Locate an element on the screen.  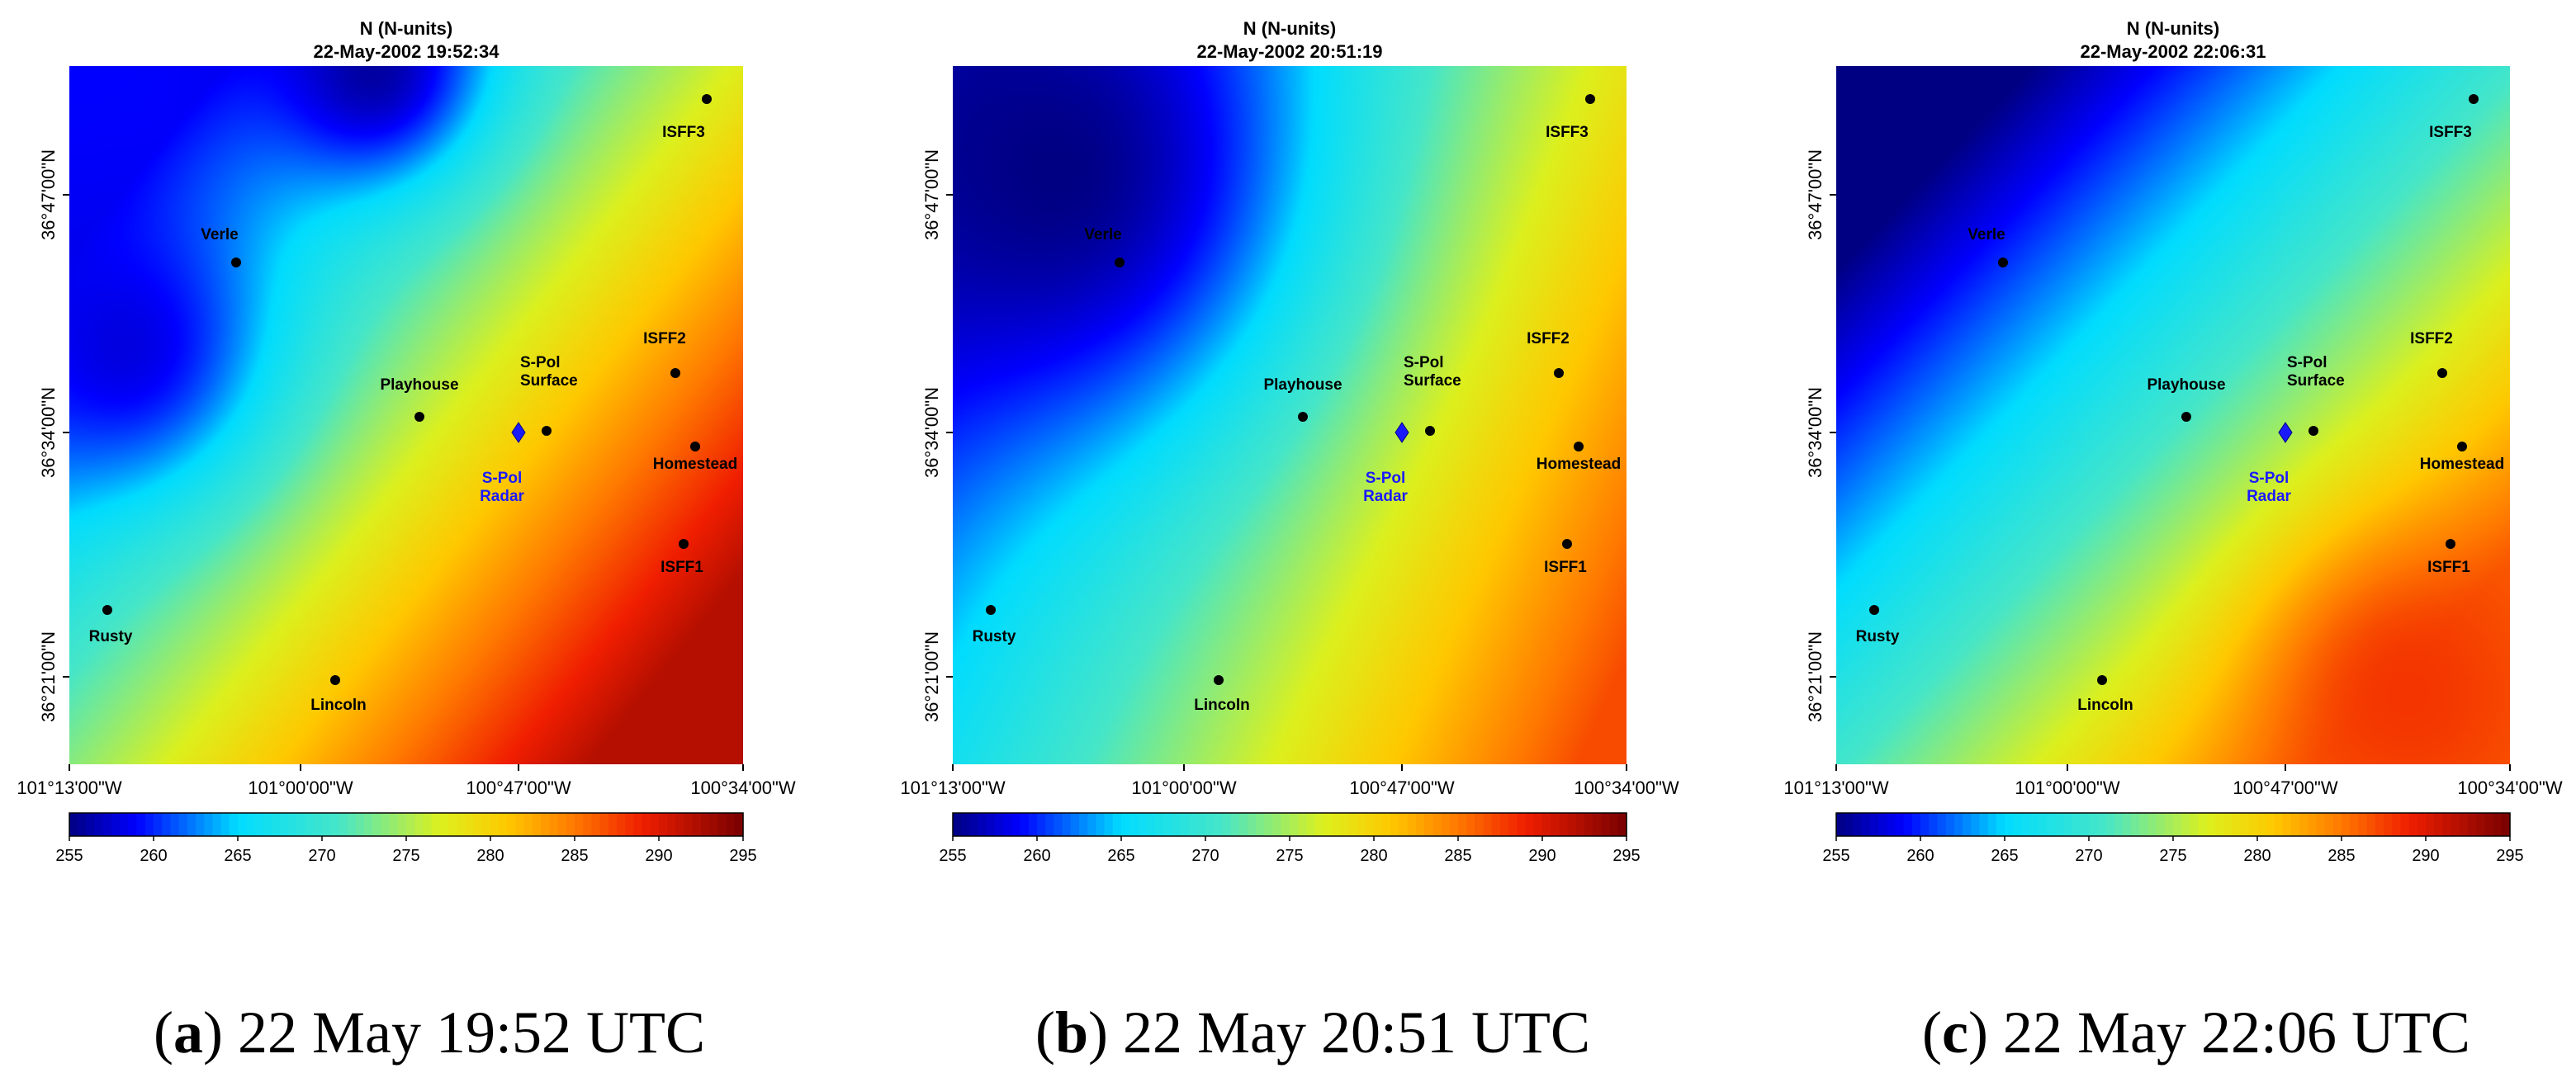
colorbar-tick-label: 285 is located at coordinates (2341, 856).